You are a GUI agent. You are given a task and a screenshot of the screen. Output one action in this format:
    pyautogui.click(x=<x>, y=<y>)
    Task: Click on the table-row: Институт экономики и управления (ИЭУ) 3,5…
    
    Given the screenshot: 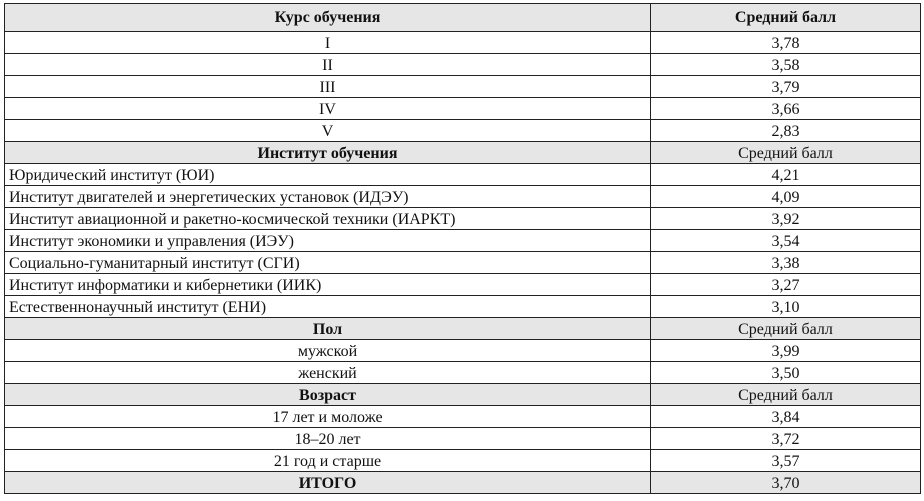 What is the action you would take?
    pyautogui.click(x=462, y=240)
    